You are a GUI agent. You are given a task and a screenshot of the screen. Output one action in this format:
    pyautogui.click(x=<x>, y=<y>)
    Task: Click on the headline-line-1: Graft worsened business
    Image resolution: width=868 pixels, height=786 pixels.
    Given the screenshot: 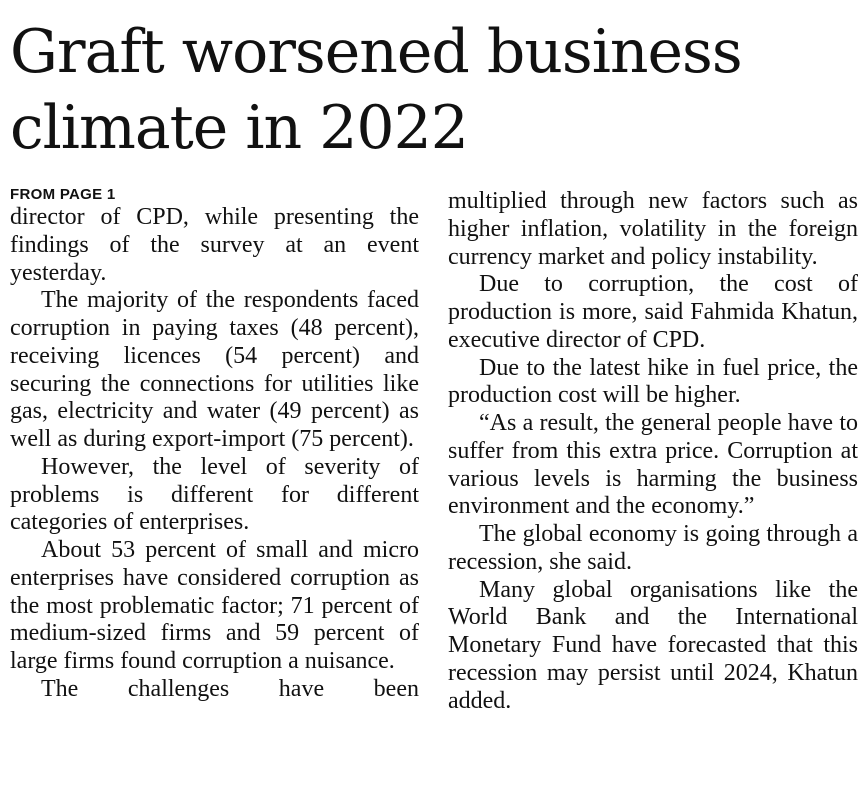 What is the action you would take?
    pyautogui.click(x=376, y=52)
    